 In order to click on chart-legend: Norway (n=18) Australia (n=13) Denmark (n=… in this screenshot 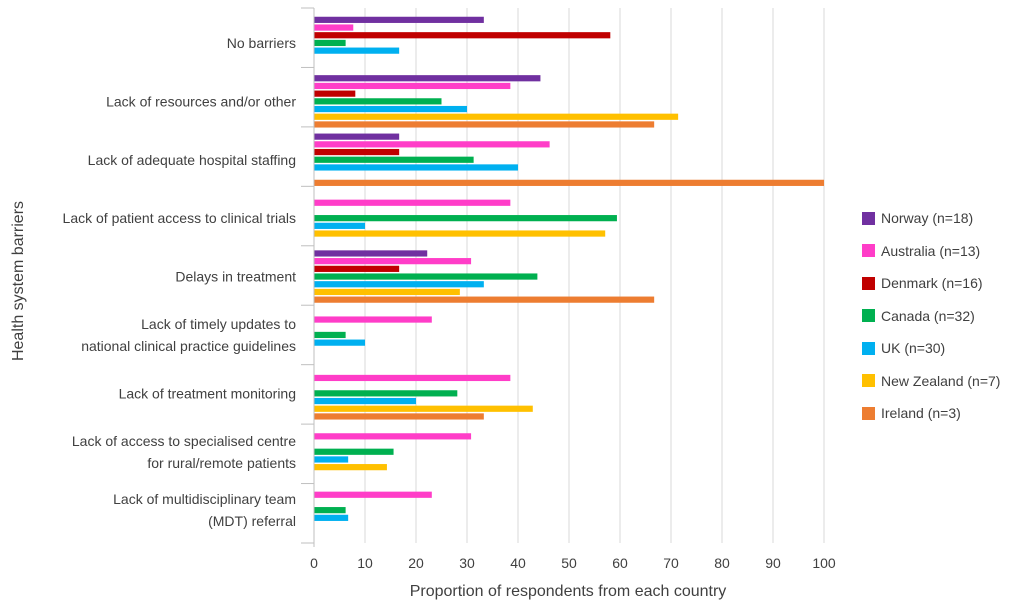, I will do `click(931, 316)`.